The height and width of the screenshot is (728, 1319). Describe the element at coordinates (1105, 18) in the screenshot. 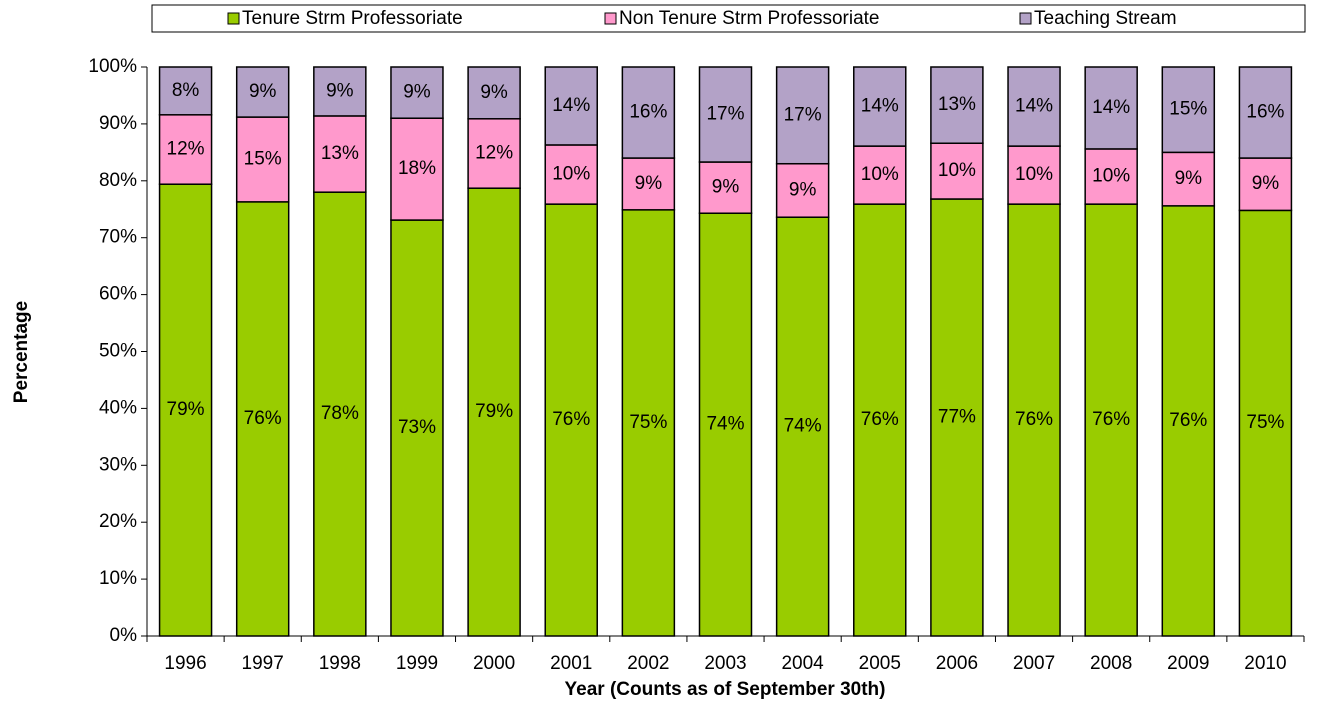

I see `legend-label: Teaching Stream` at that location.